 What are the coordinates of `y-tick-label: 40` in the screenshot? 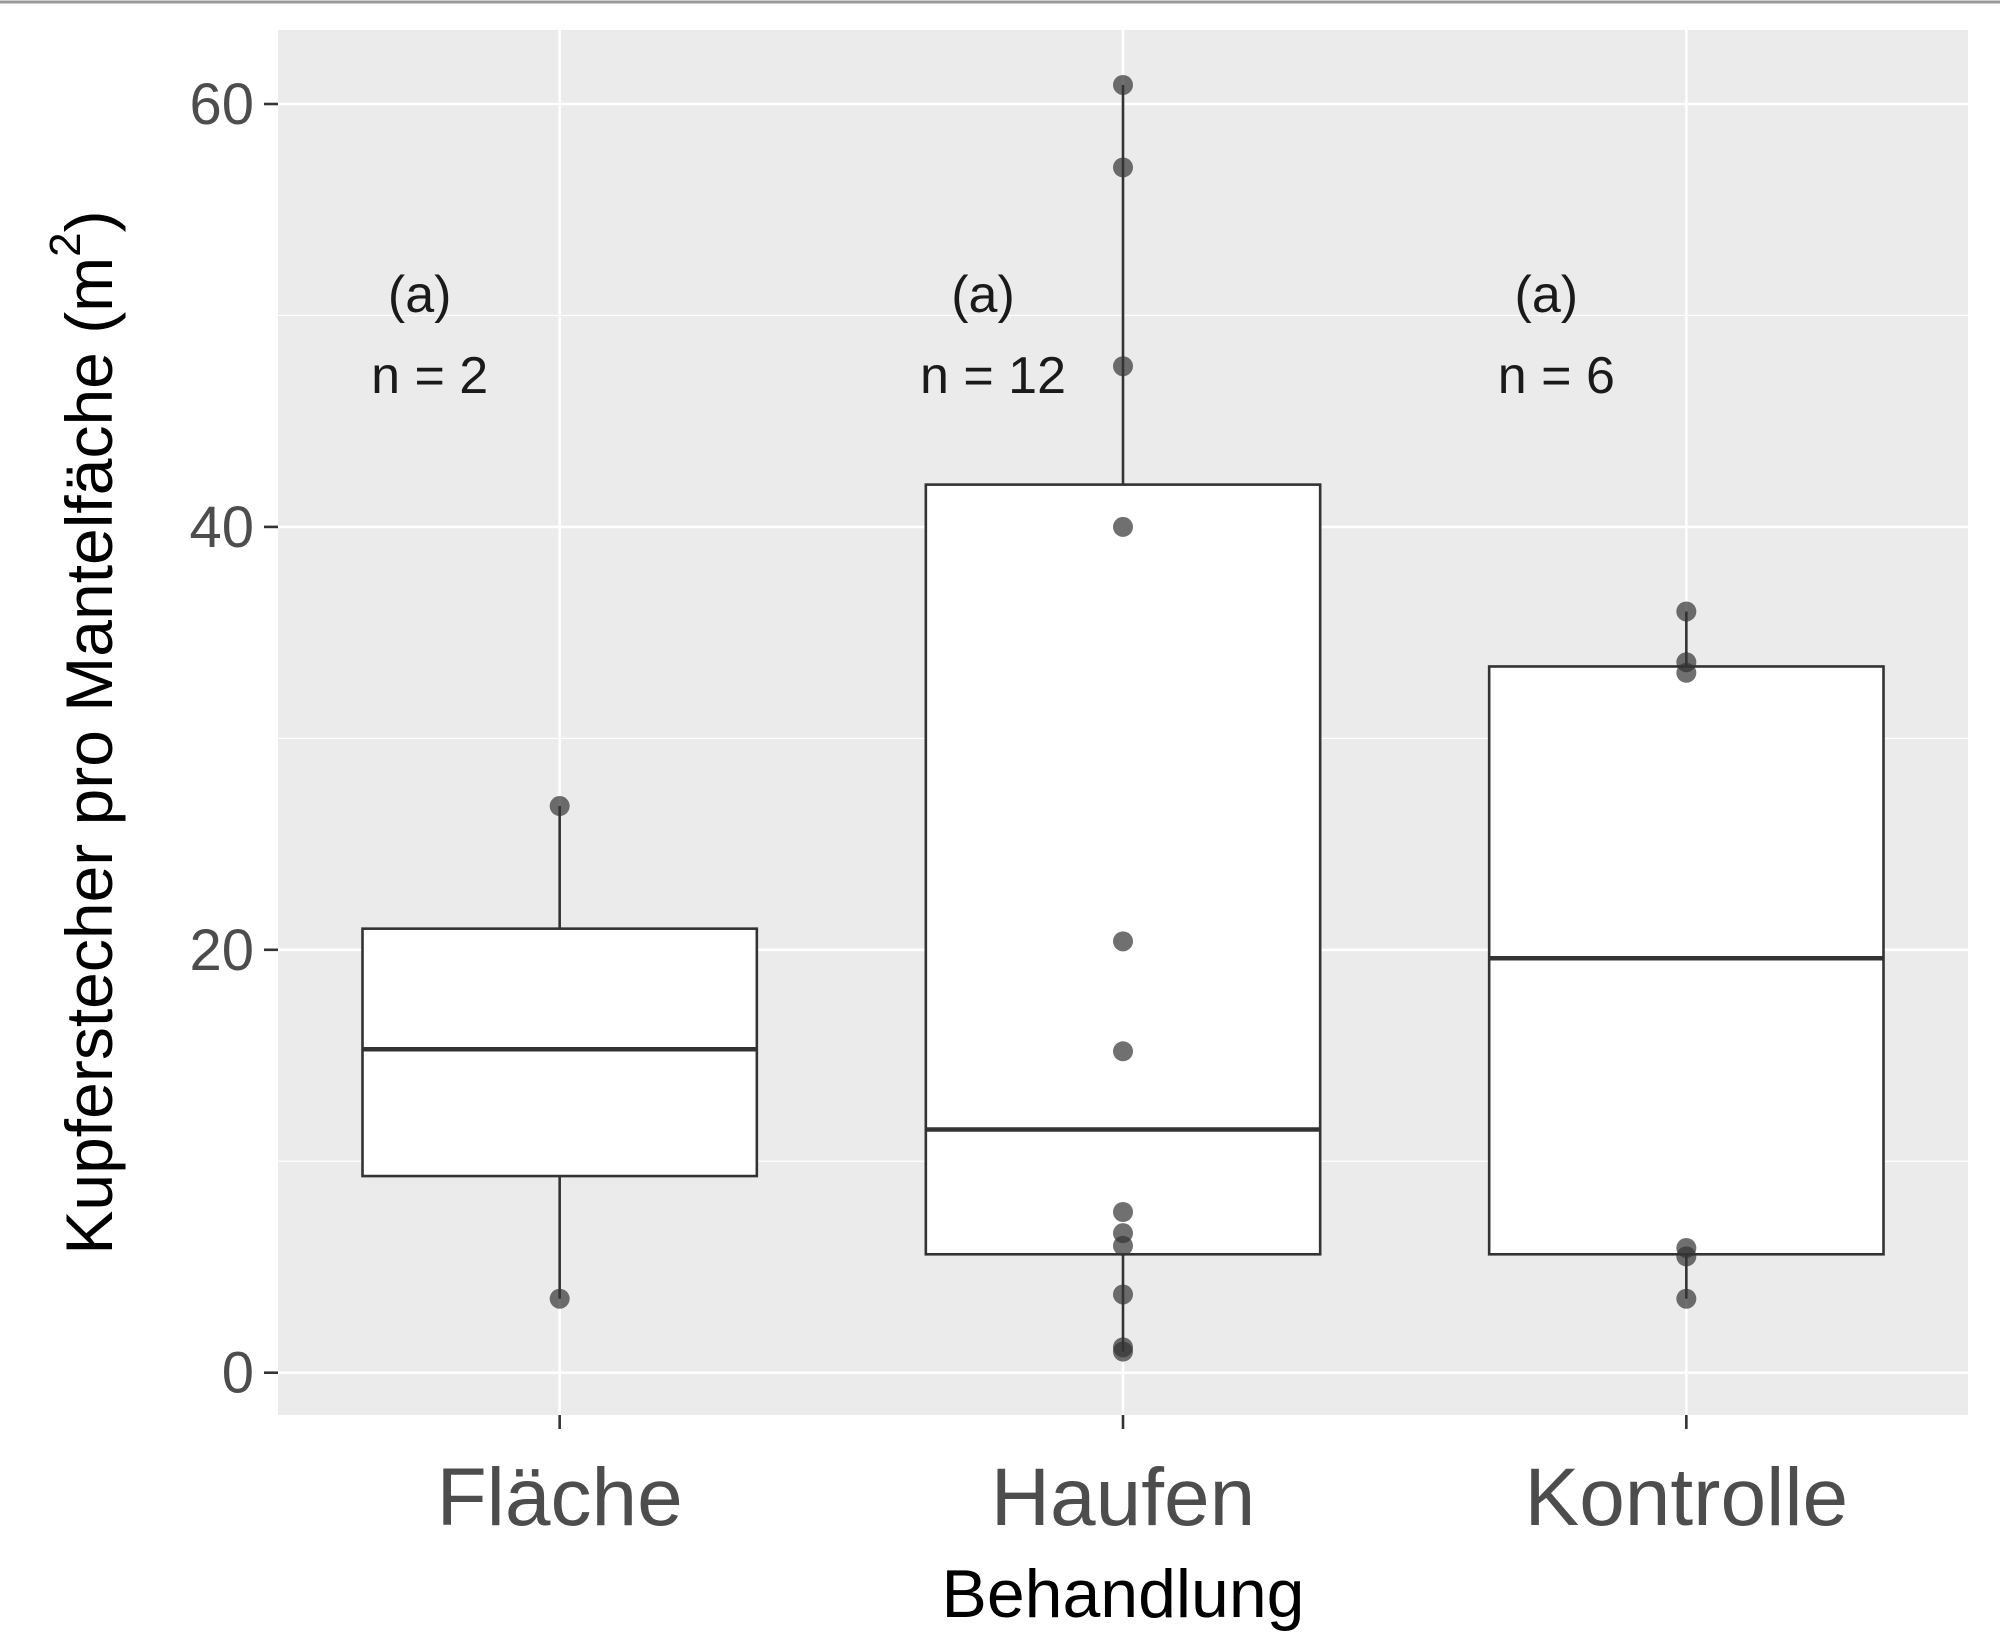 It's located at (221, 527).